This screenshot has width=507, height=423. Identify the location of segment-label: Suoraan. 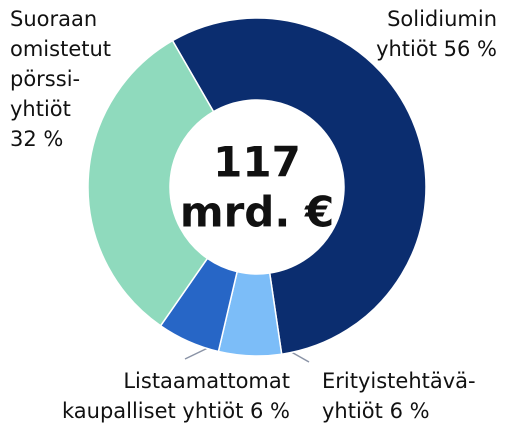
(53, 19).